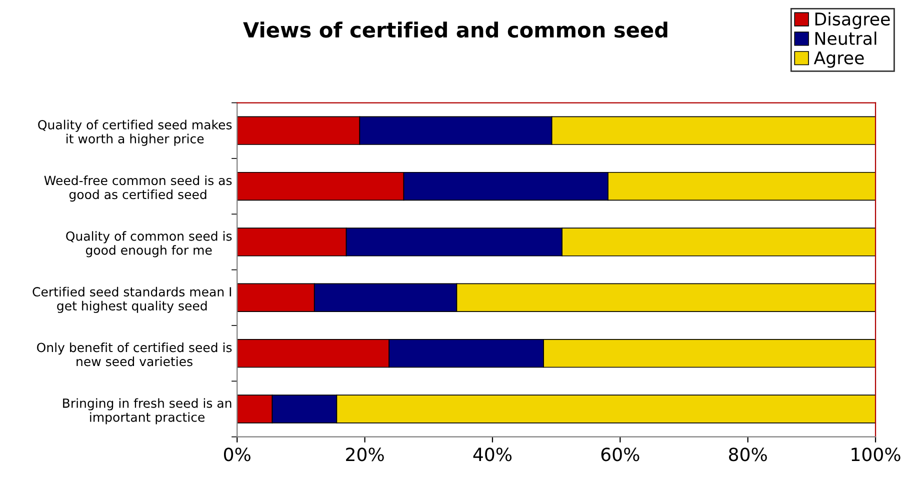 This screenshot has width=912, height=487. Describe the element at coordinates (237, 455) in the screenshot. I see `x-tick-label: 0%` at that location.